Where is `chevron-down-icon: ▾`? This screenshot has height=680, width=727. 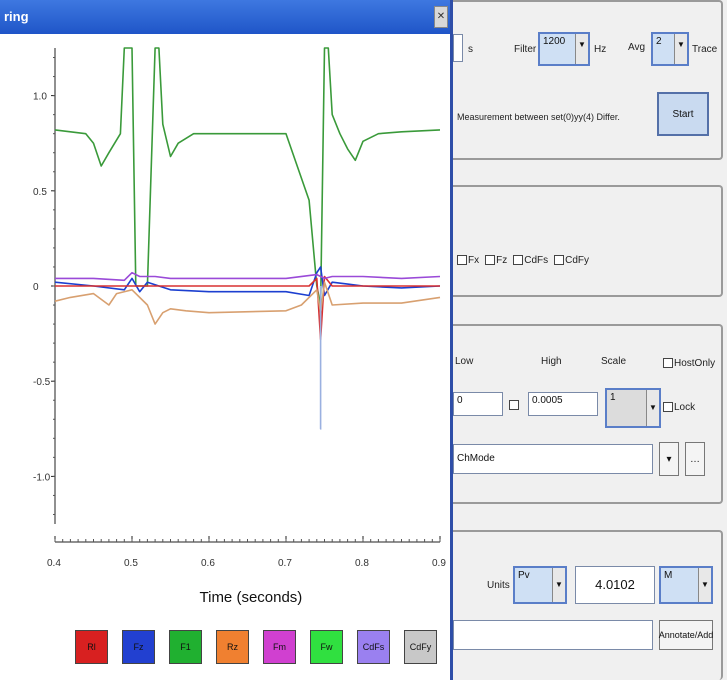 chevron-down-icon: ▾ is located at coordinates (669, 459).